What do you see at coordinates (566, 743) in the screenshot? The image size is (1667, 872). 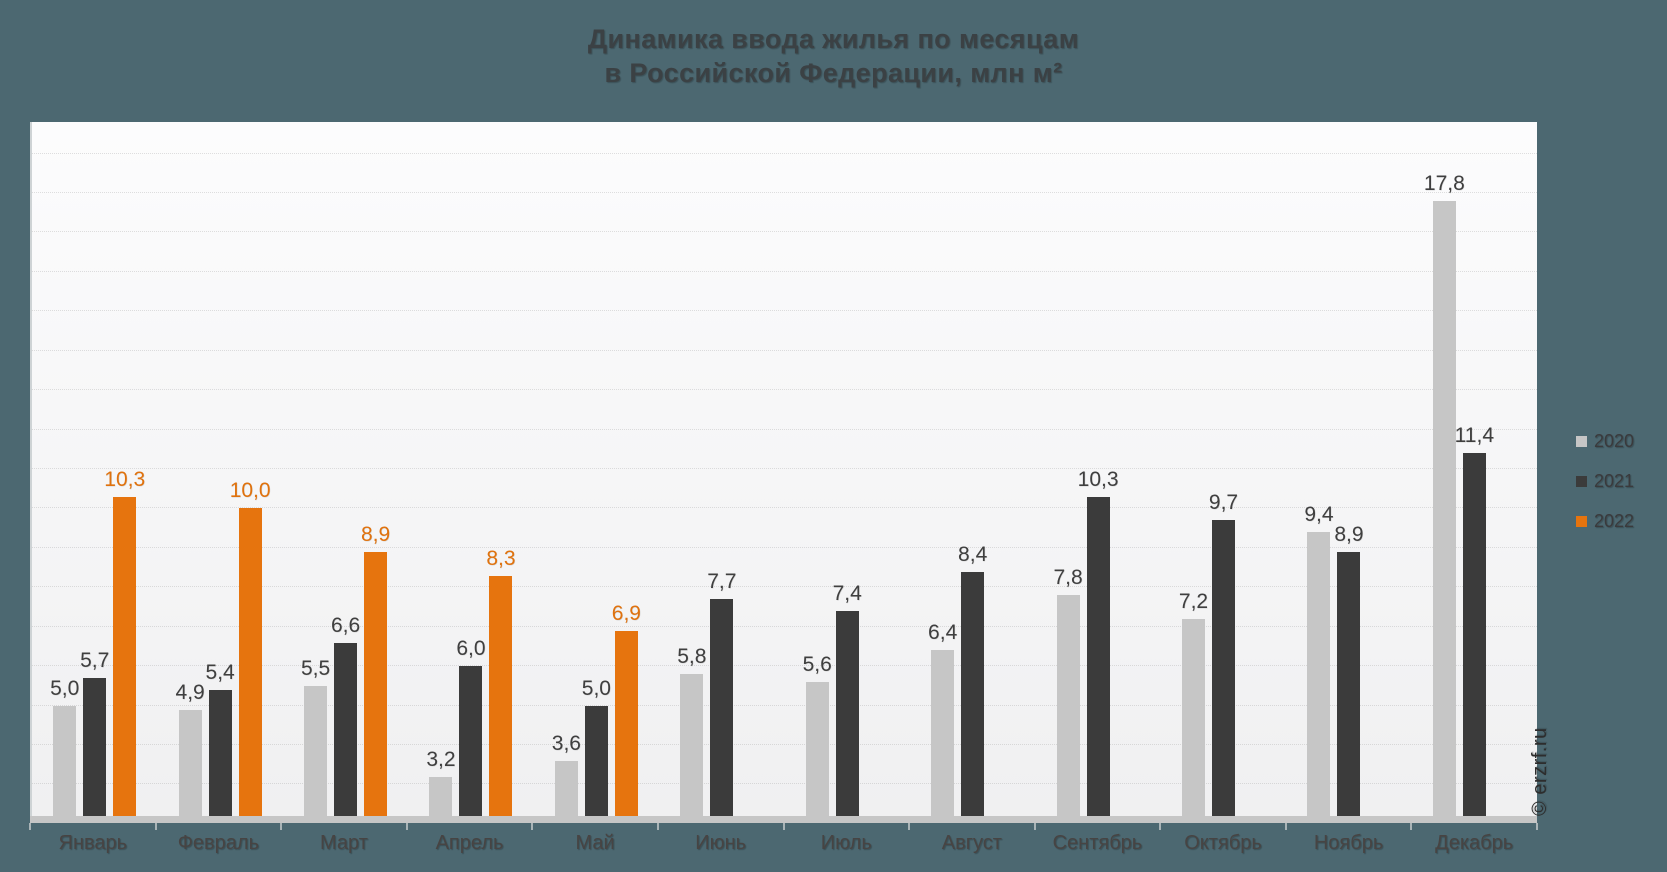 I see `value-label-2020-Май: 3,6` at bounding box center [566, 743].